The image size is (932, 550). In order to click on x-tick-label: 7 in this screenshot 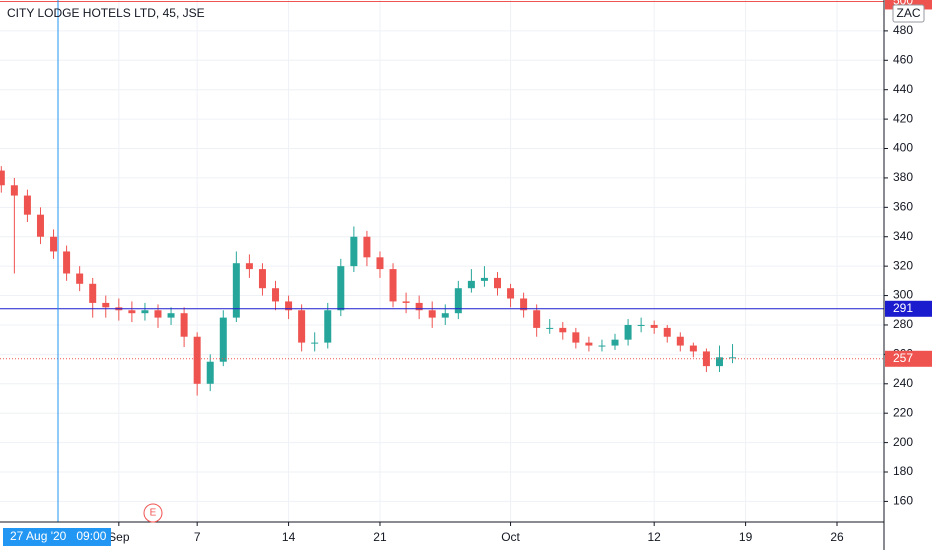, I will do `click(197, 537)`.